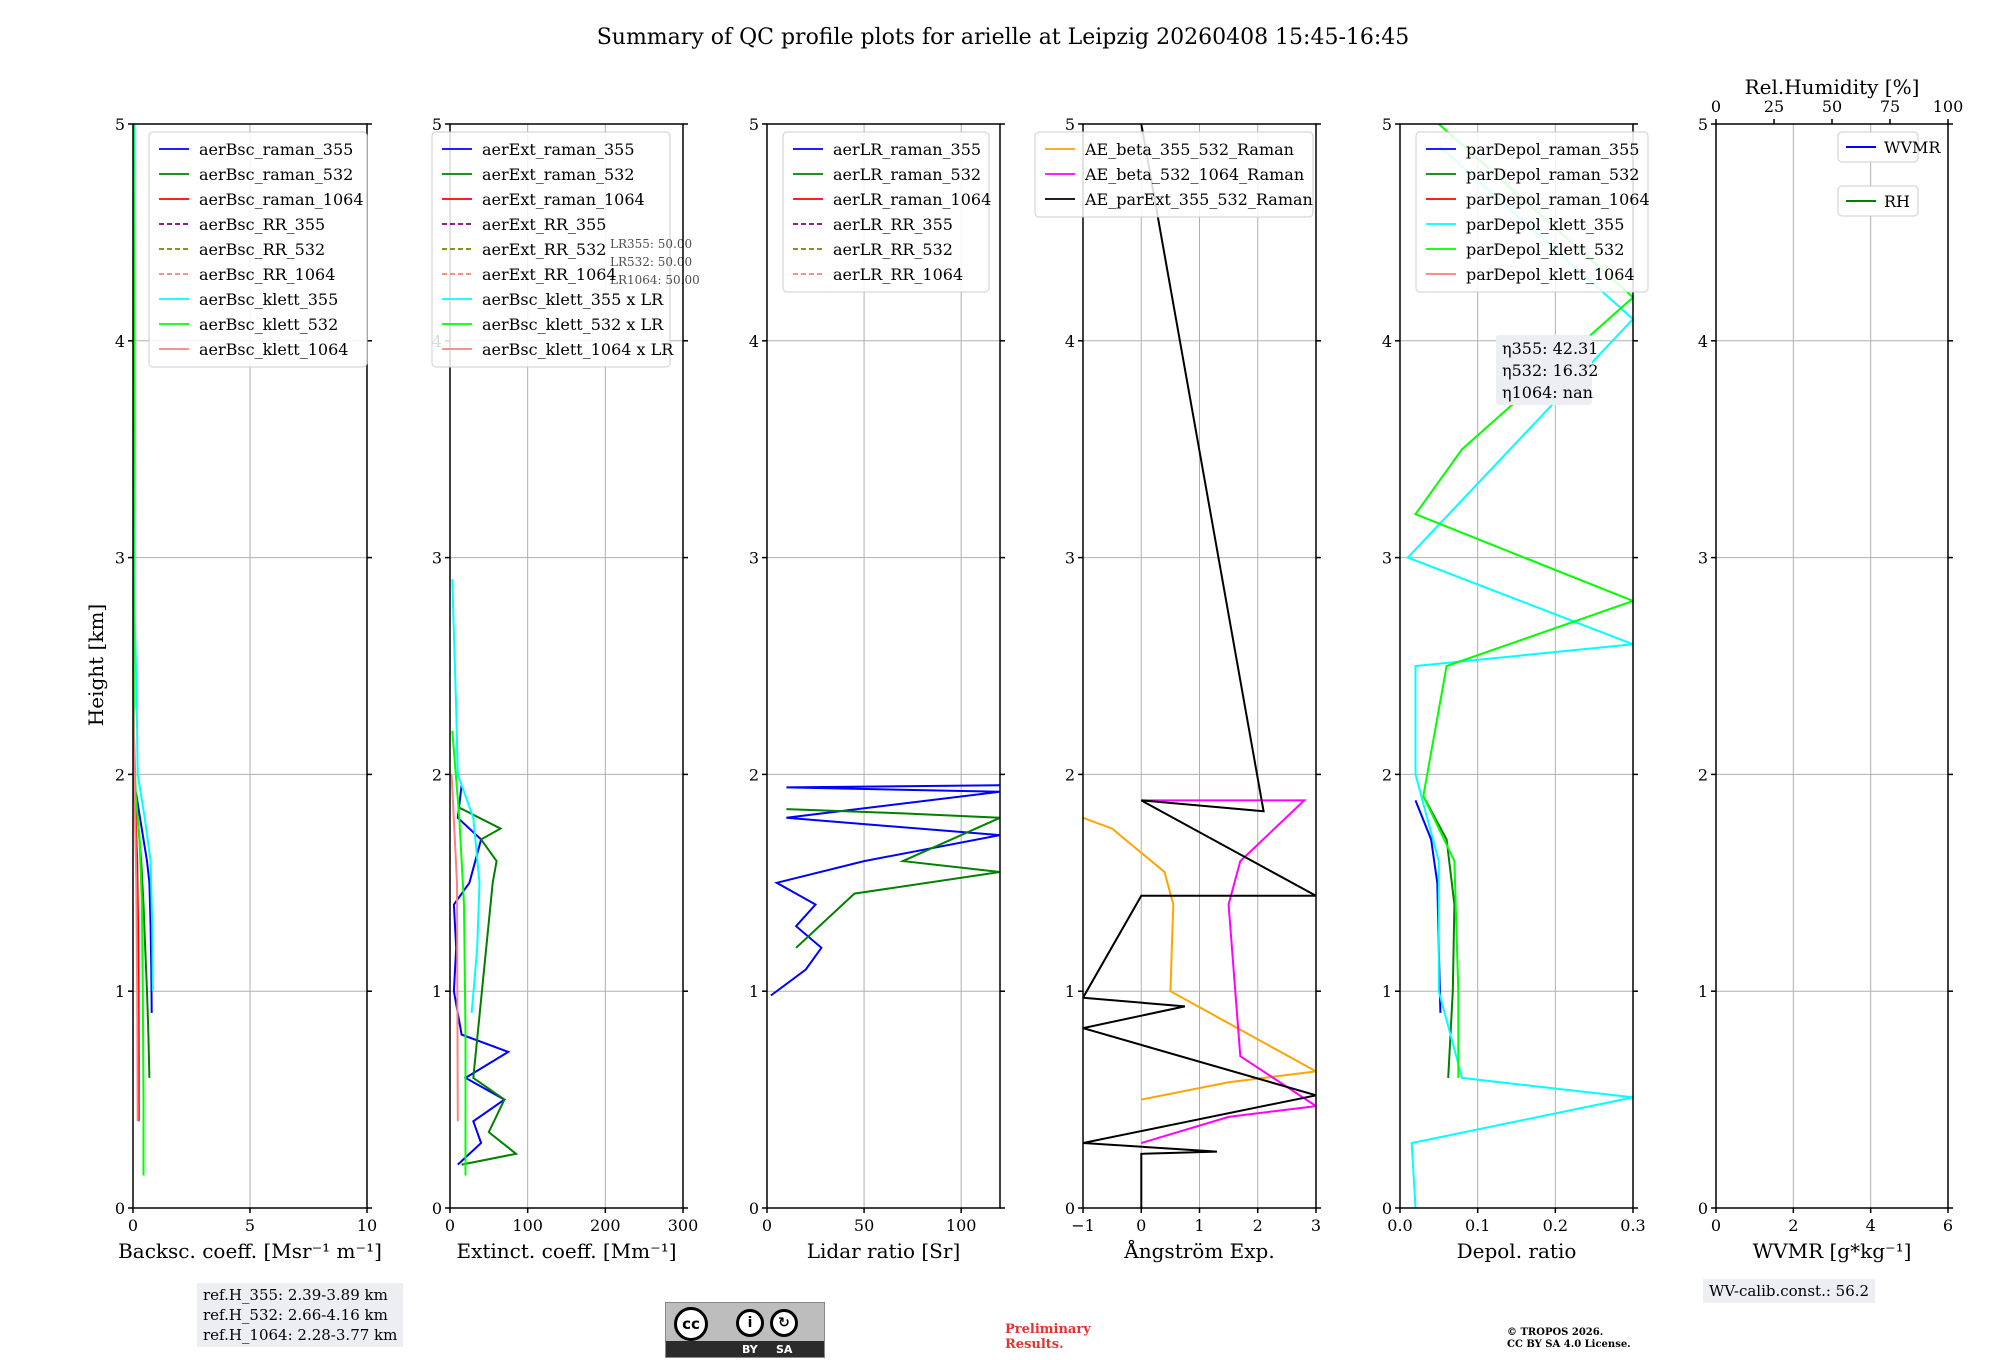 The height and width of the screenshot is (1360, 2000). I want to click on copyright-line-2: CC BY SA 4.0 License., so click(1569, 1344).